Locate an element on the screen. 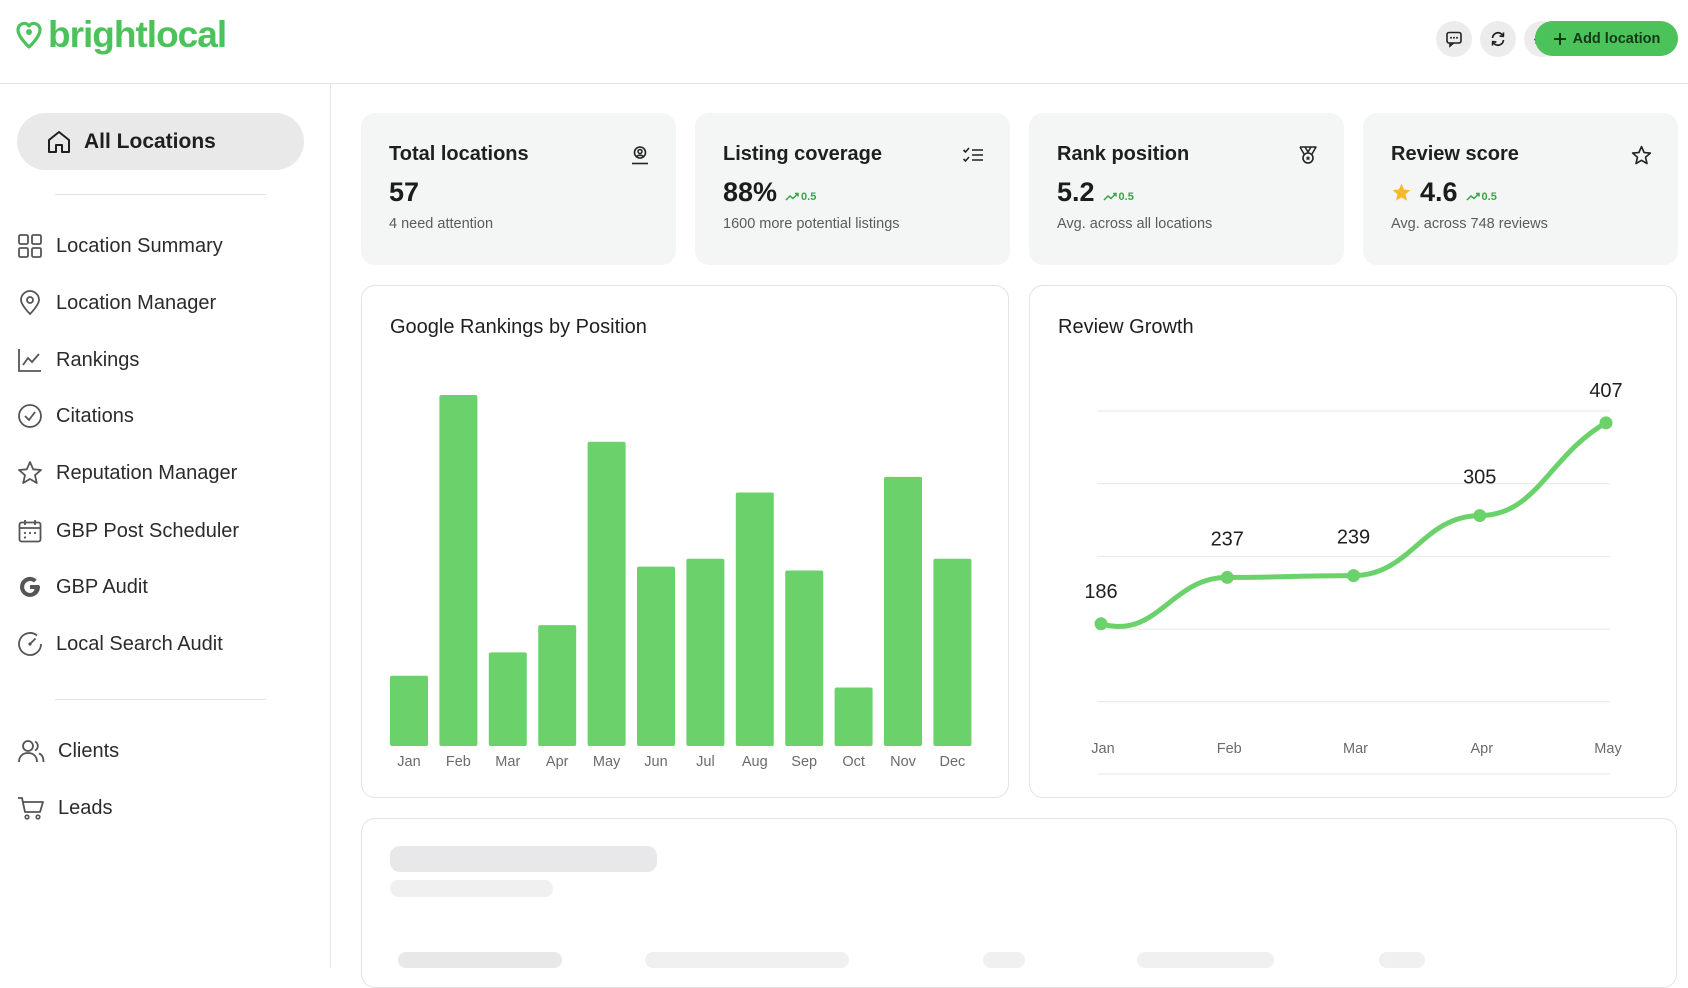 This screenshot has height=988, width=1688. sidebar-item-location-summary: Location Summary is located at coordinates (120, 246).